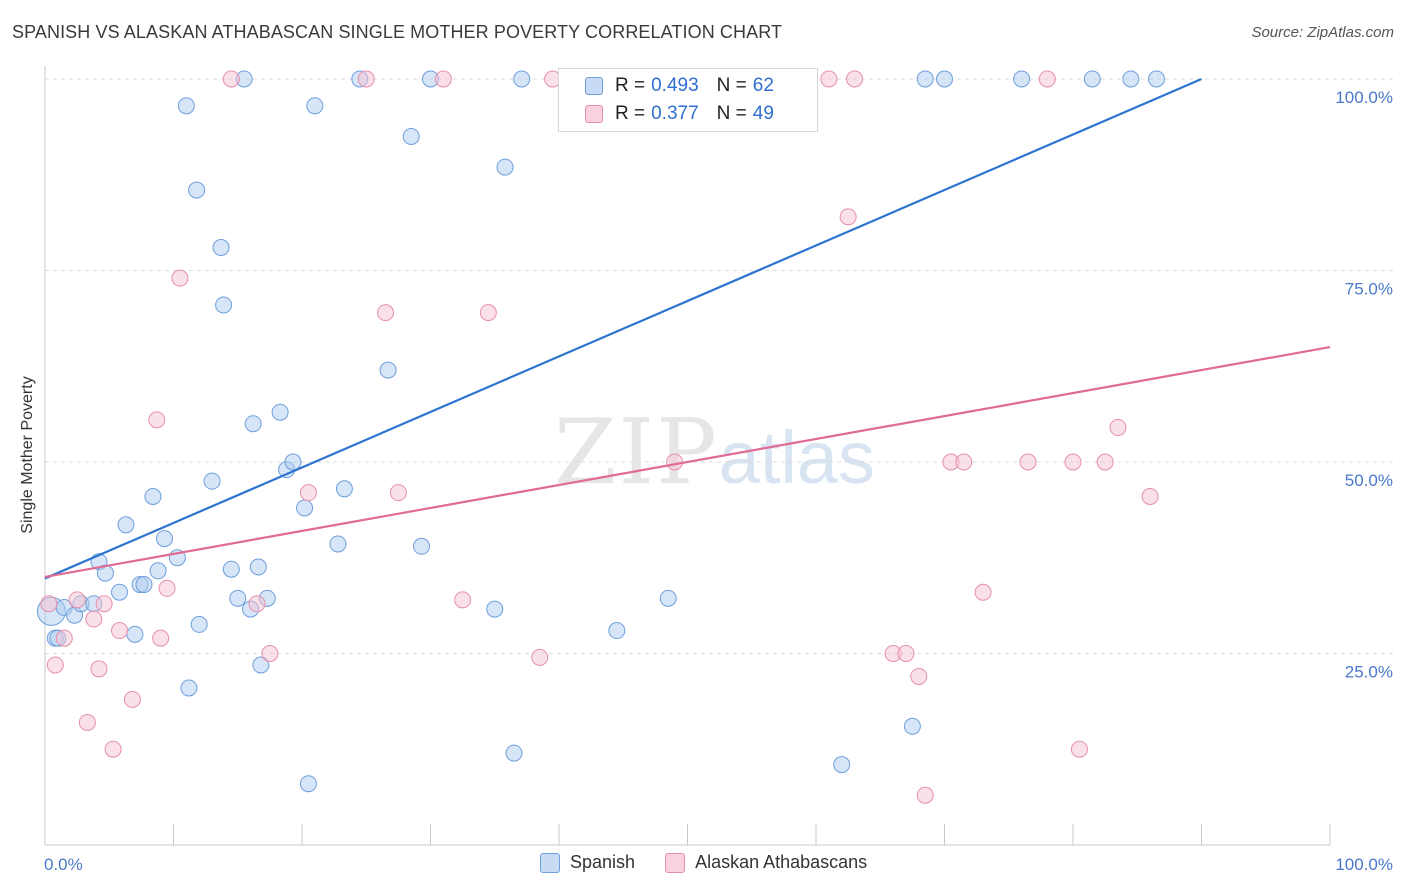  What do you see at coordinates (63, 864) in the screenshot?
I see `x-tick-label-0: 0.0%` at bounding box center [63, 864].